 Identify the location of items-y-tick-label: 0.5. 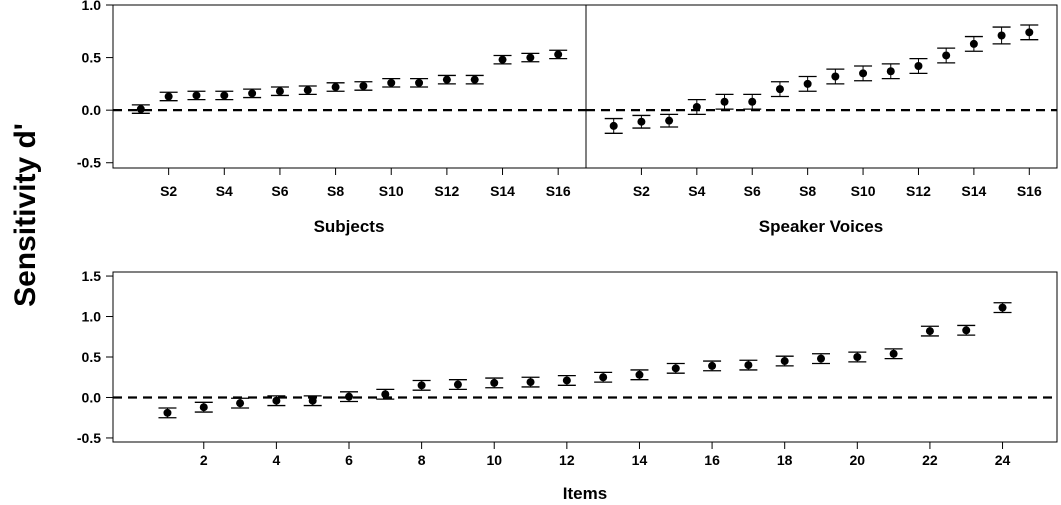
(92, 357).